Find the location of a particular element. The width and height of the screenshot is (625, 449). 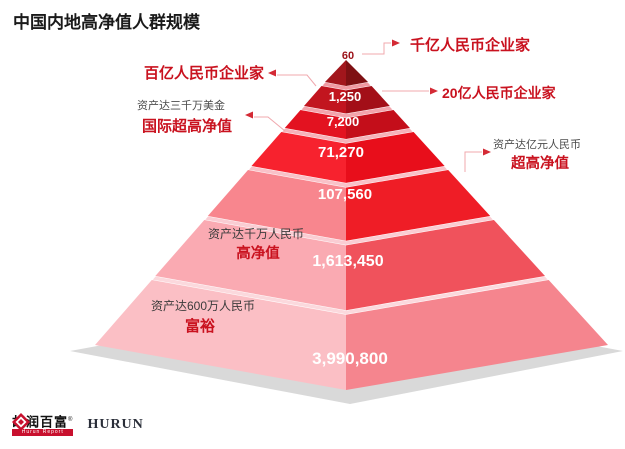

connector-tier4 is located at coordinates (270, 124).